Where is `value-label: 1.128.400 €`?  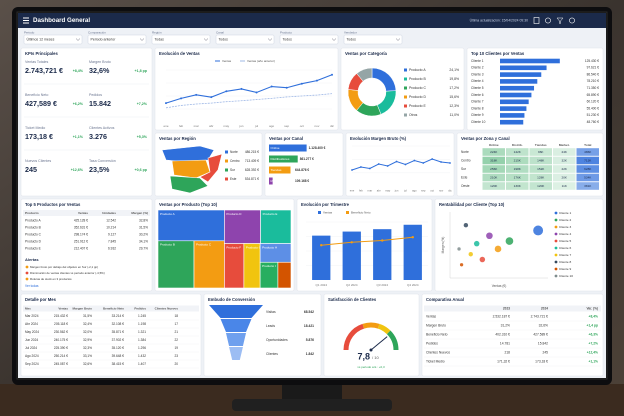 value-label: 1.128.400 € is located at coordinates (317, 148).